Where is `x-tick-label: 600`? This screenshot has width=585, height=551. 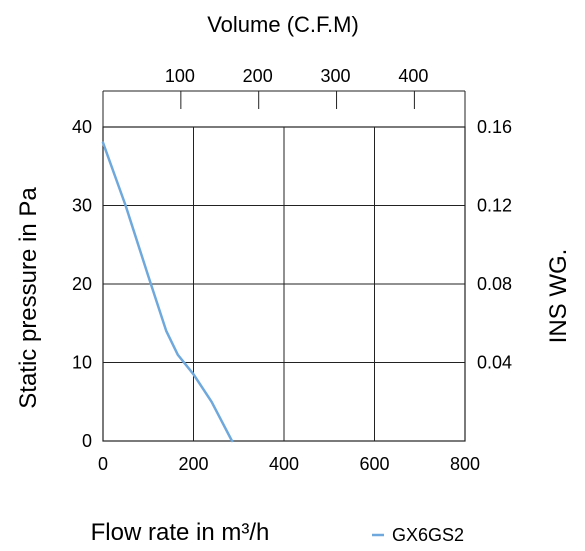
x-tick-label: 600 is located at coordinates (374, 464).